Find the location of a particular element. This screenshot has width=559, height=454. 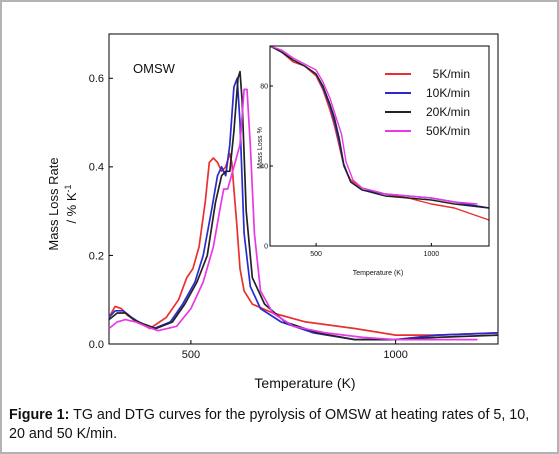

main-y-ticks: 0.0 0.2 0.4 0.6 is located at coordinates (101, 212).